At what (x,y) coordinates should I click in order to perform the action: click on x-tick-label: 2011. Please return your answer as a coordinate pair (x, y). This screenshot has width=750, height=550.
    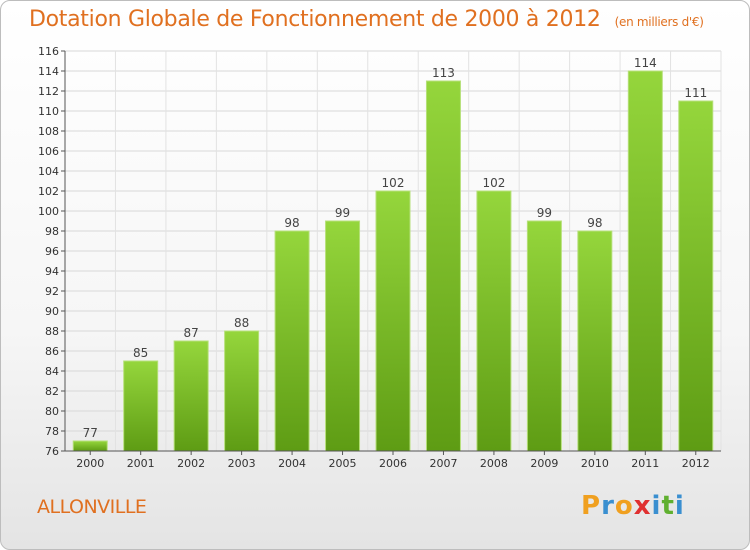
    Looking at the image, I should click on (645, 463).